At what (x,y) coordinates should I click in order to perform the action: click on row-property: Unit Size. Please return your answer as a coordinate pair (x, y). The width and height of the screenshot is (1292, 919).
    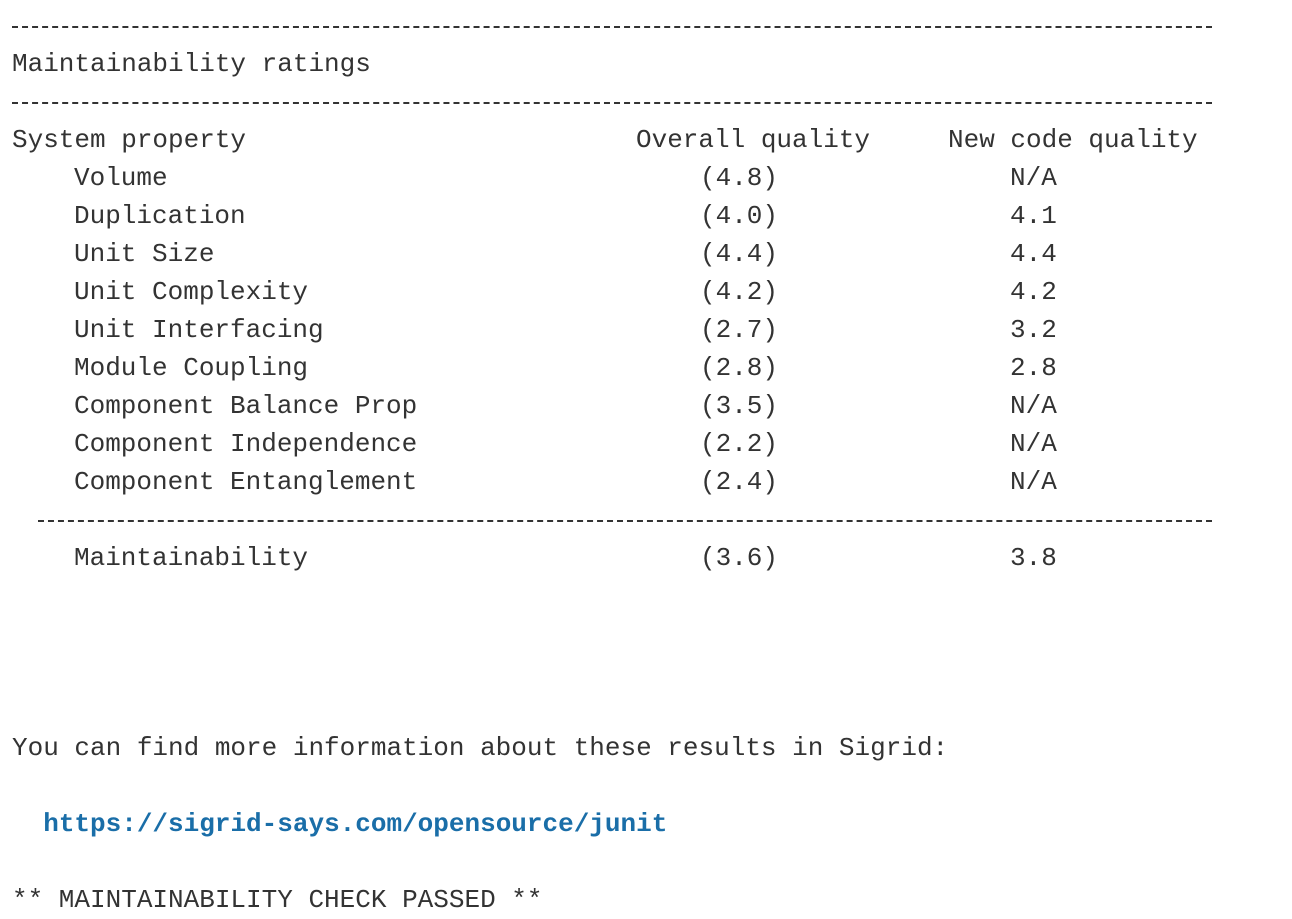
    Looking at the image, I should click on (144, 254).